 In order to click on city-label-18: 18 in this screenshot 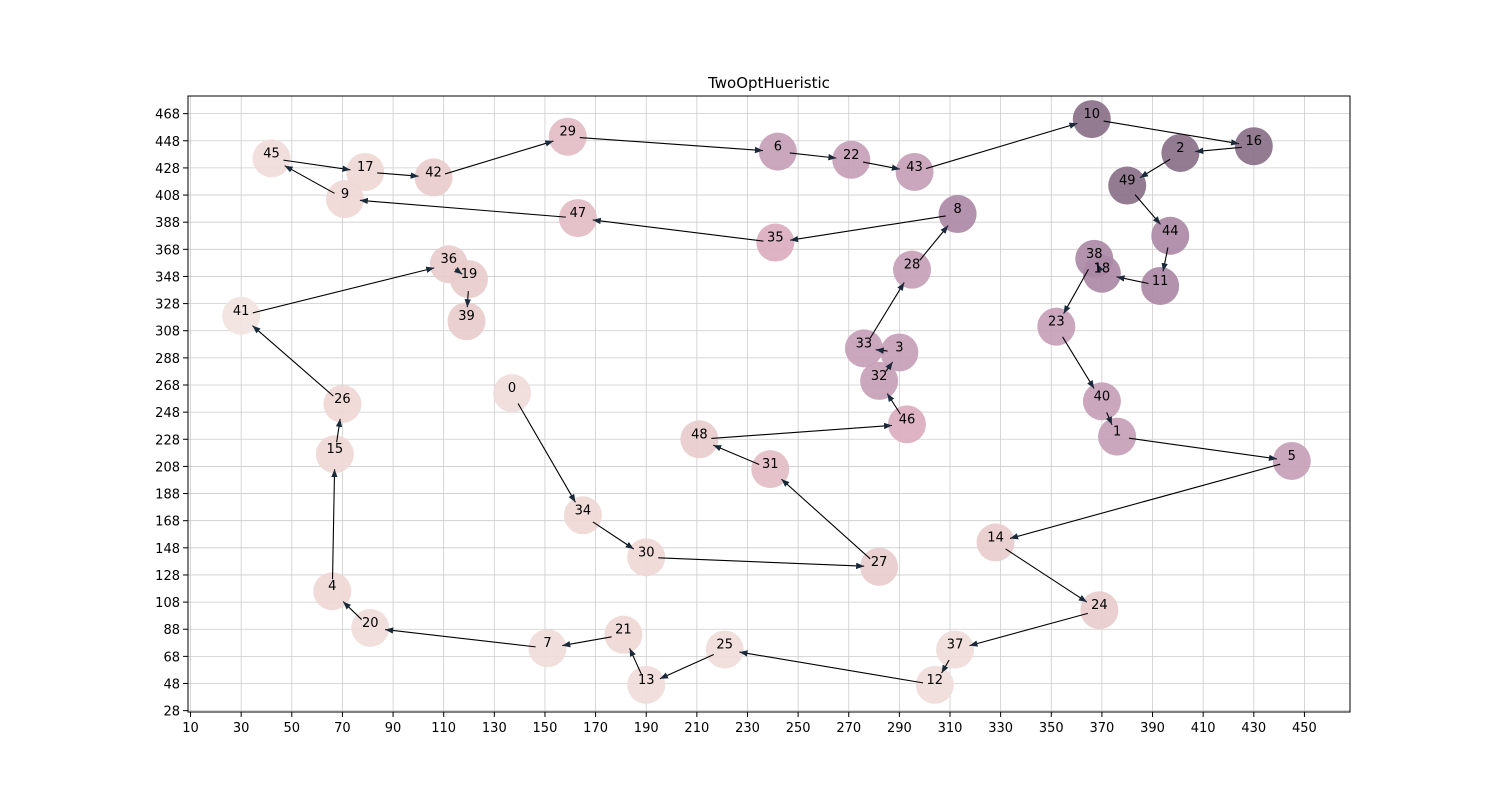, I will do `click(1102, 269)`.